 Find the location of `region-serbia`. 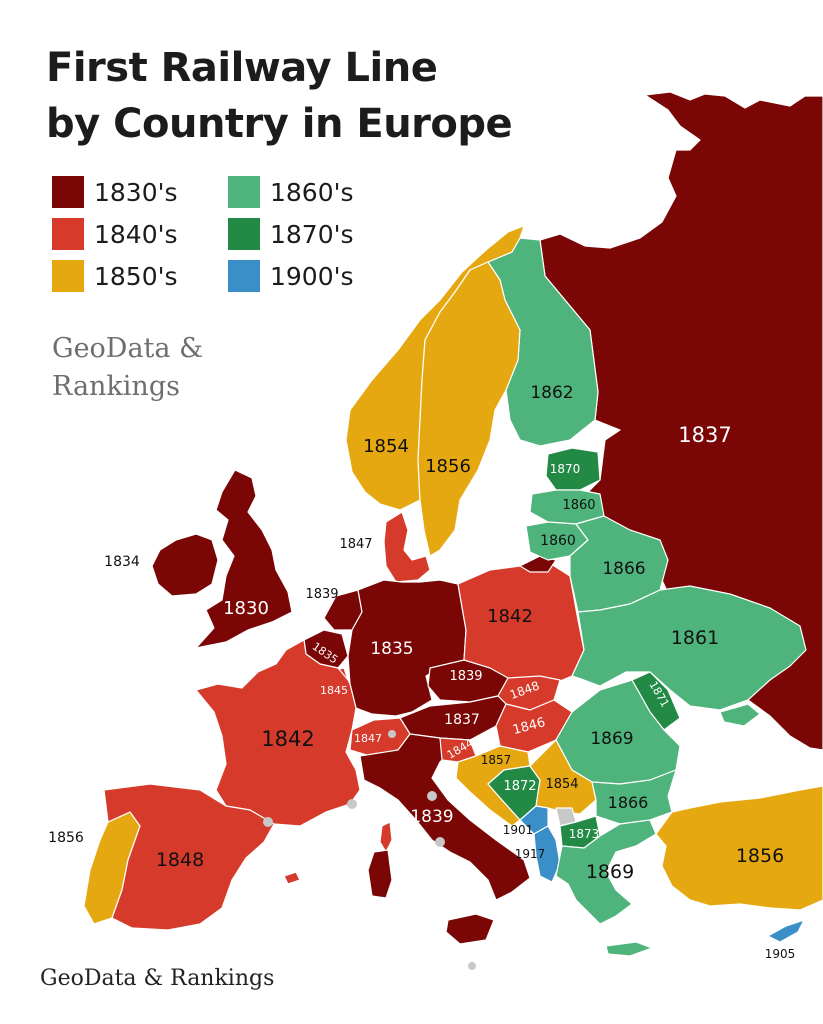

region-serbia is located at coordinates (563, 777).